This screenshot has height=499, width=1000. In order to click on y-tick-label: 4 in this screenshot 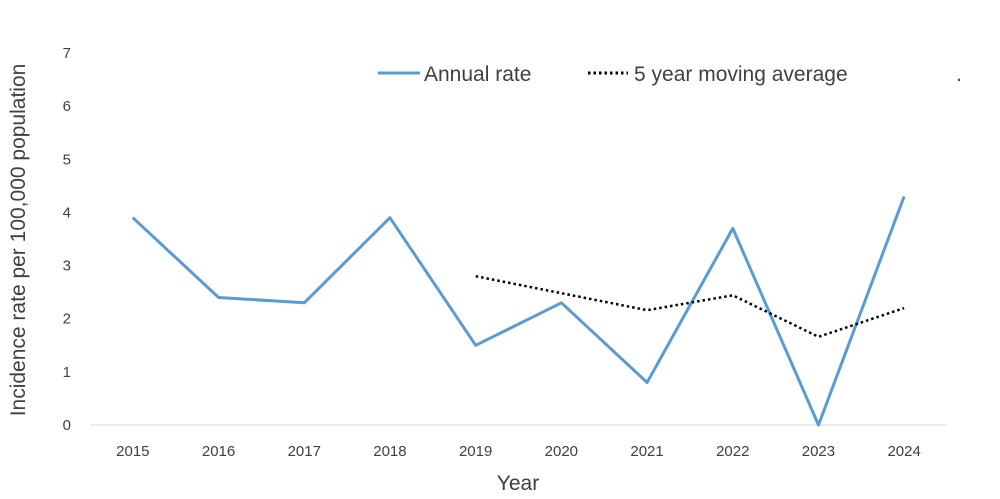, I will do `click(67, 212)`.